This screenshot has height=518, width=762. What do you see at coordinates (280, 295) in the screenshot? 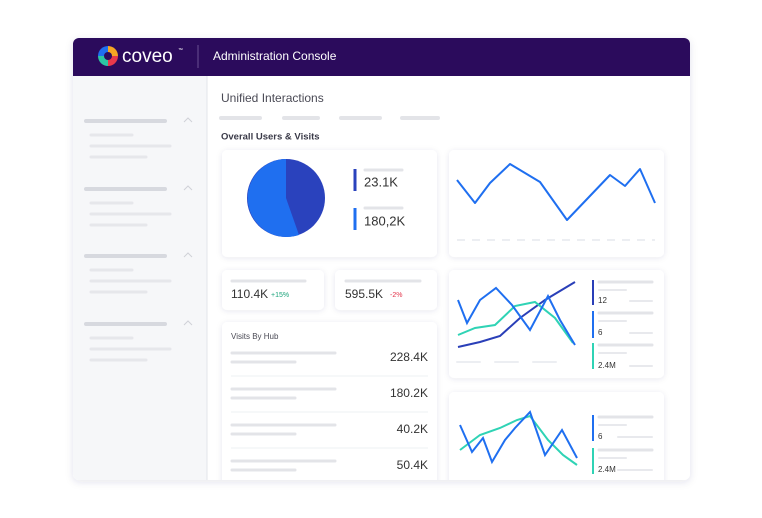
I see `kpi-change: +15%` at bounding box center [280, 295].